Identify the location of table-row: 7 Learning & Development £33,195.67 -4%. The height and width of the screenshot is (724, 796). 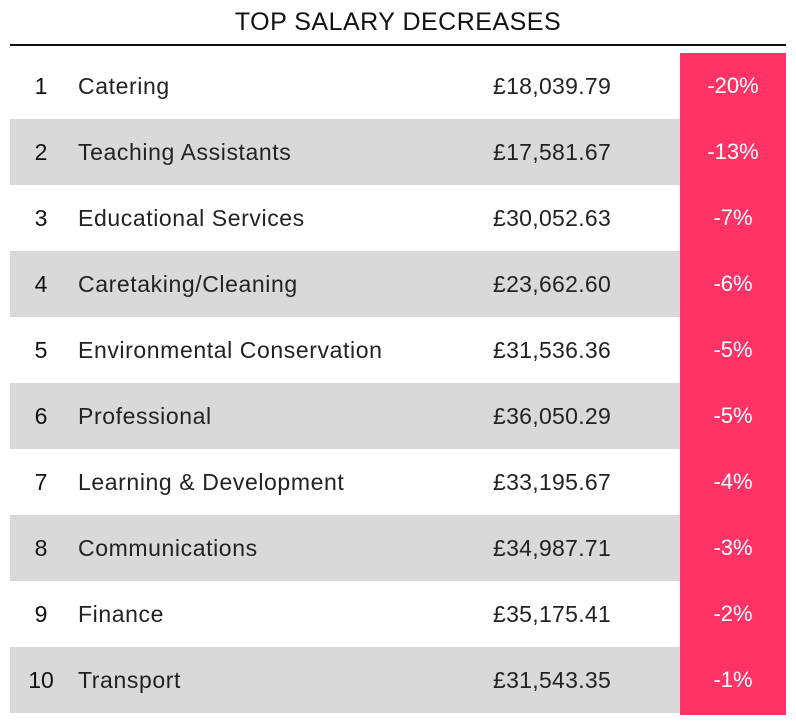
(398, 482).